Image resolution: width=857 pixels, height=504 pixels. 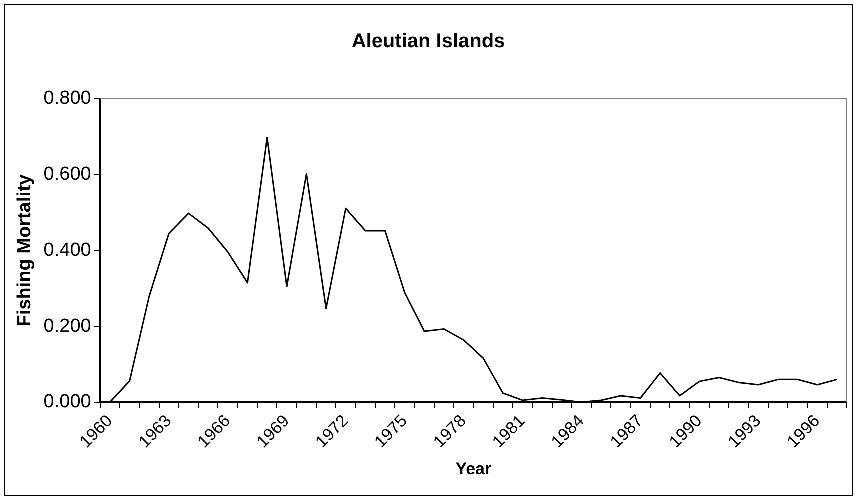 What do you see at coordinates (68, 175) in the screenshot?
I see `y-tick-label: 0.600` at bounding box center [68, 175].